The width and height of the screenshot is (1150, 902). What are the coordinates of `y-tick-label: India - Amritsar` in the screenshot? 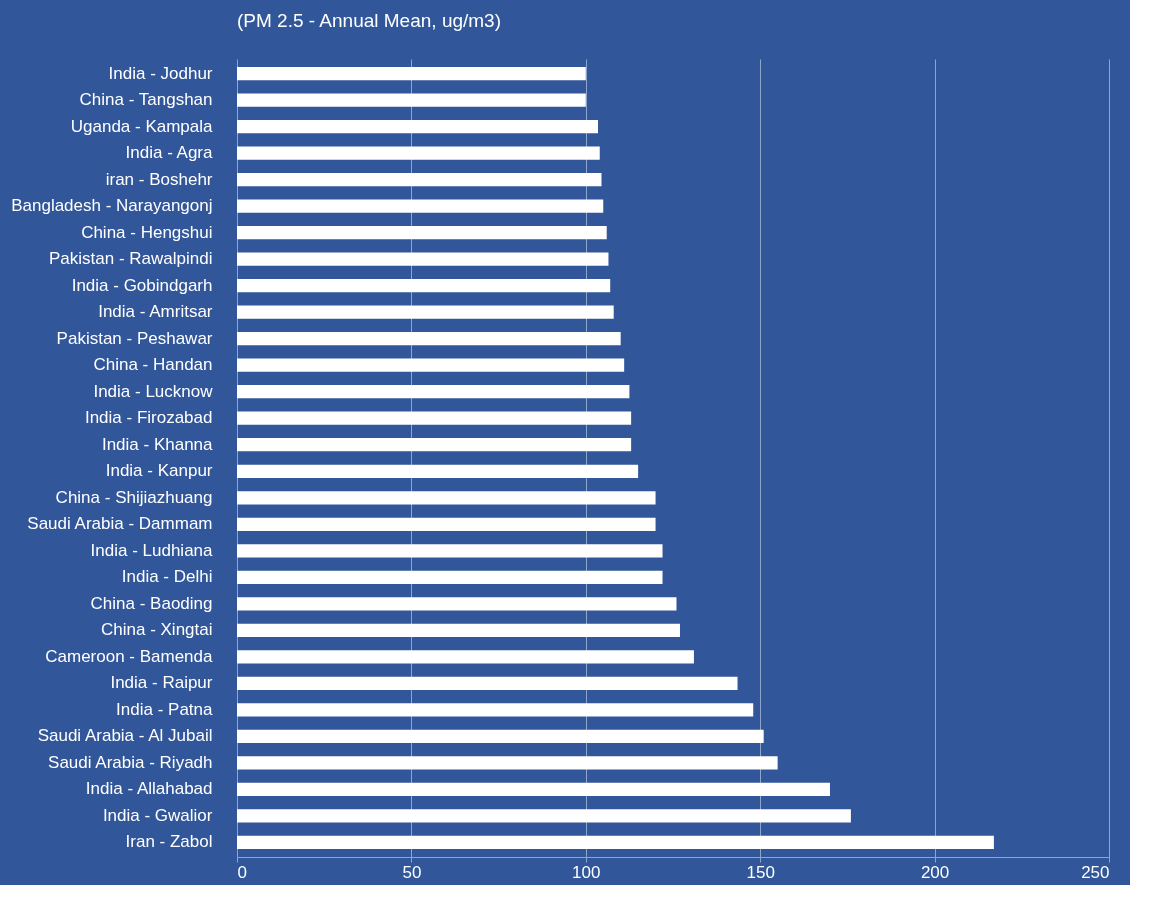 It's located at (155, 312).